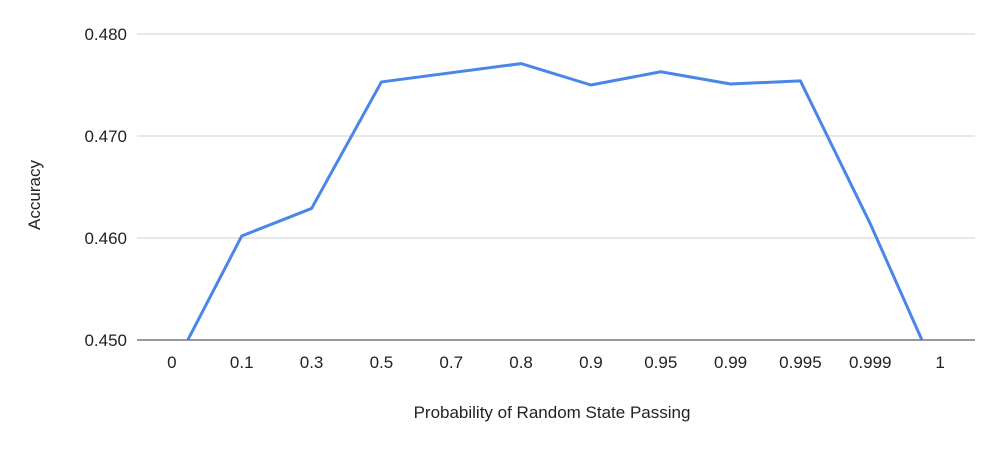 The image size is (997, 449). Describe the element at coordinates (552, 412) in the screenshot. I see `x-axis-title: Probability of Random State Passing` at that location.